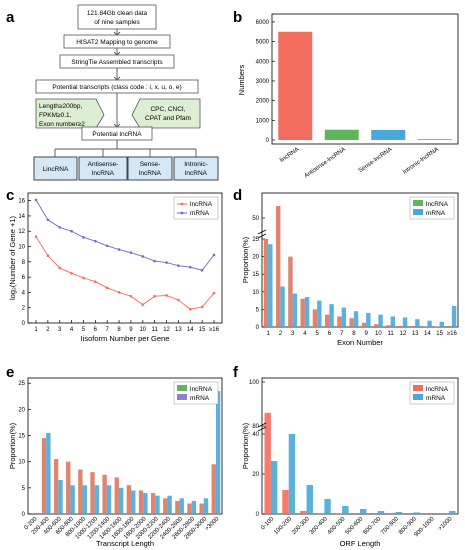  Describe the element at coordinates (103, 173) in the screenshot. I see `flow-text-antisense-2: lncRNA` at that location.